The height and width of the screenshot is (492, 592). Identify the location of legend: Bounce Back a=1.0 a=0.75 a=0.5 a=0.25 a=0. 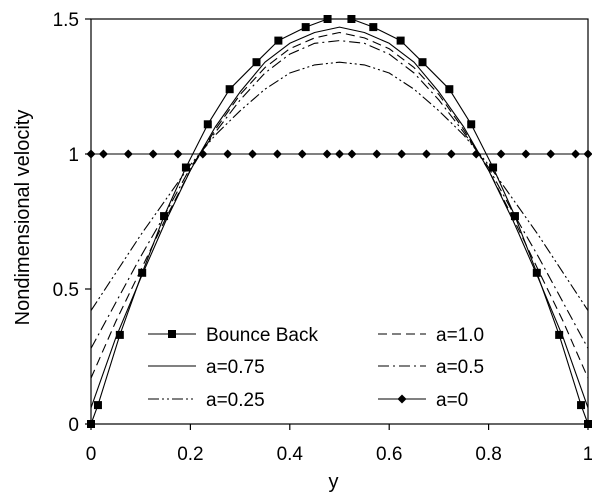
(316, 368).